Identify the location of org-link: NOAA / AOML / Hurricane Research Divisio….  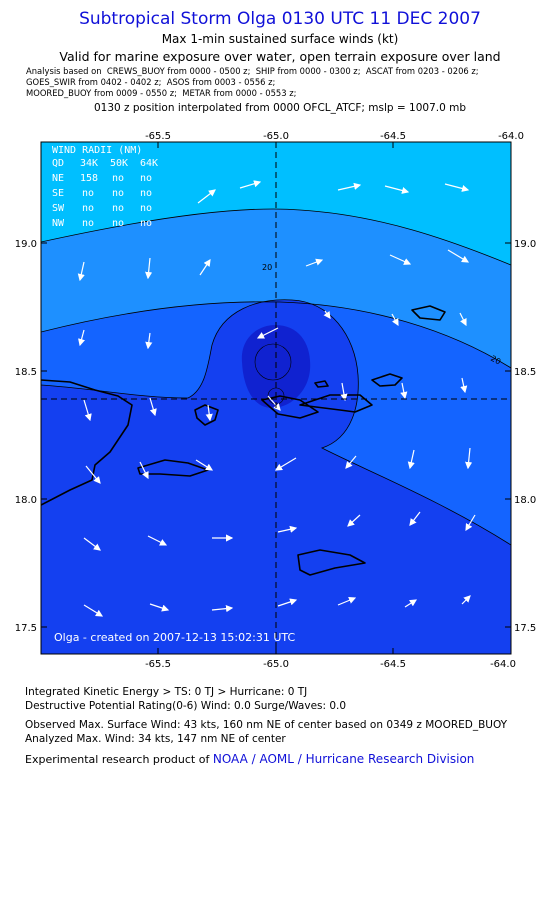
(343, 759).